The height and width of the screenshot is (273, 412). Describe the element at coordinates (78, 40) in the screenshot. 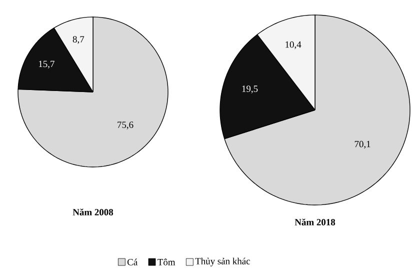

I see `data-label: 8,7` at that location.